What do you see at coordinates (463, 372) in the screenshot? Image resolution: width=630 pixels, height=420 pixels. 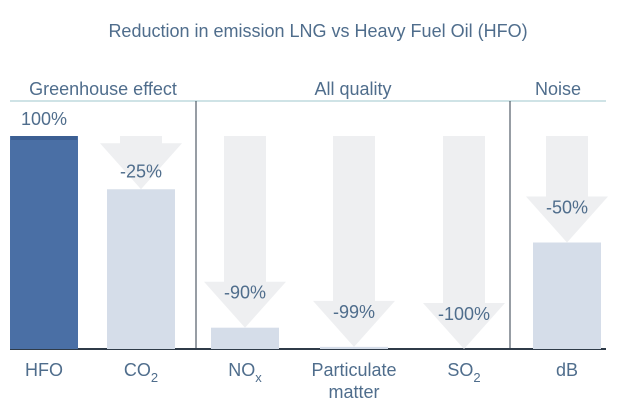 I see `category-label: SO2` at bounding box center [463, 372].